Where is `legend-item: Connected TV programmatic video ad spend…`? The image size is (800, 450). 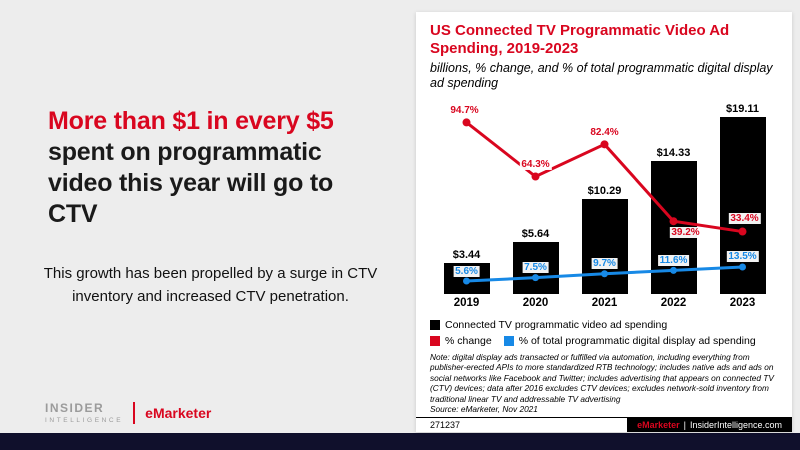
legend-item: Connected TV programmatic video ad spend… is located at coordinates (548, 325).